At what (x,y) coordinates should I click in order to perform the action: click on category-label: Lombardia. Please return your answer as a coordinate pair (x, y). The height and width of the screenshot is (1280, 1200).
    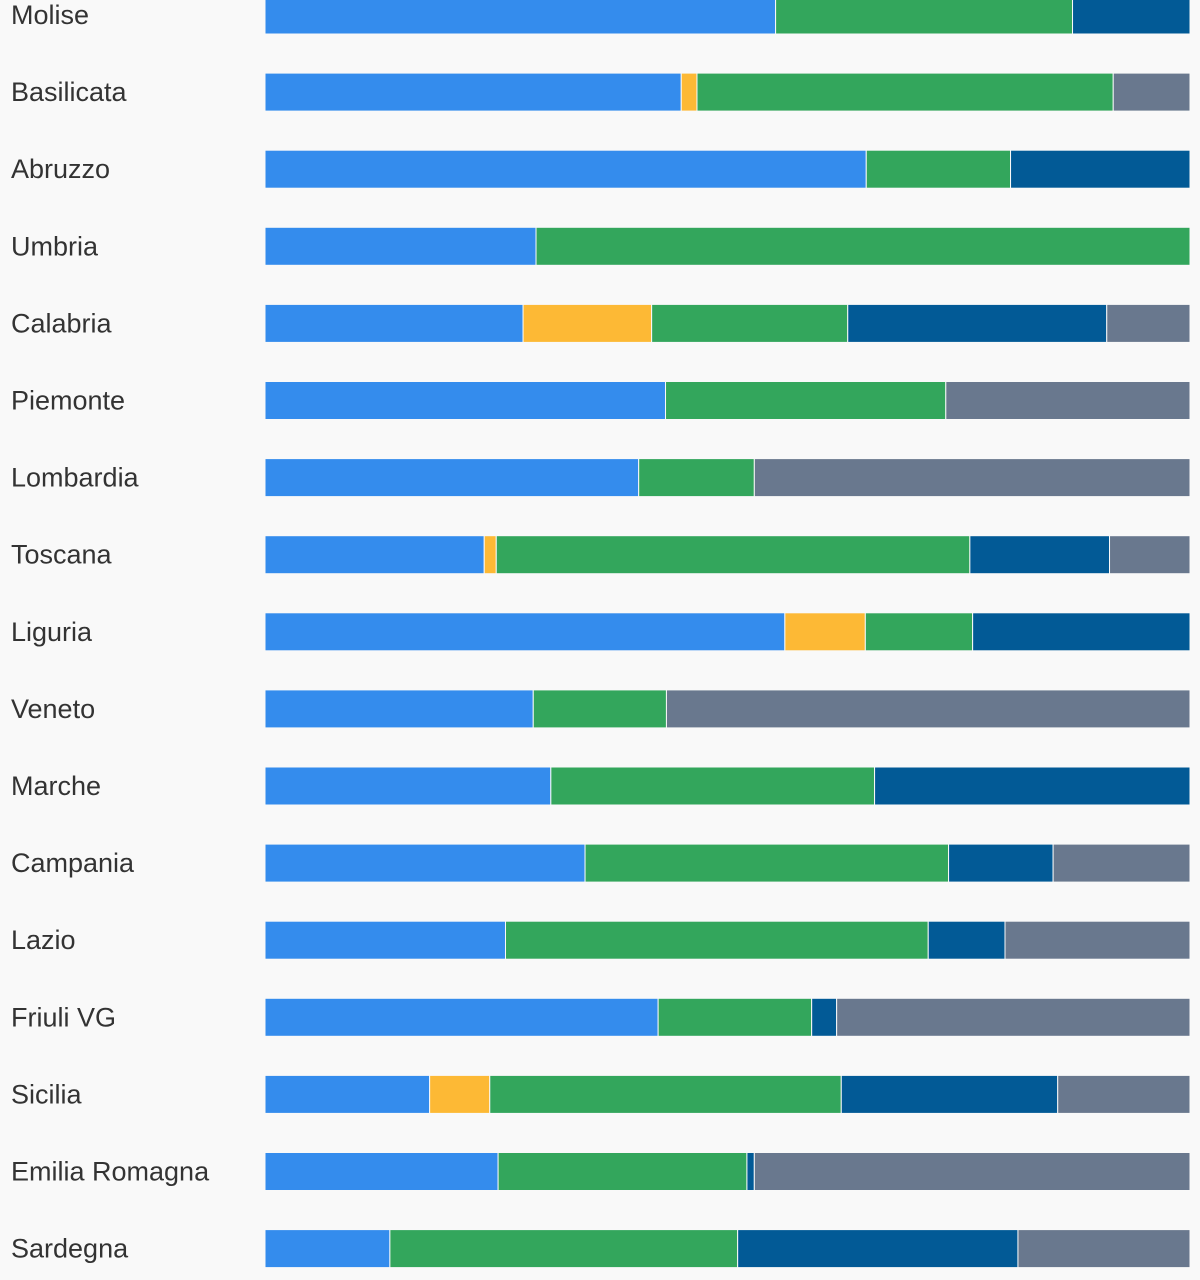
    Looking at the image, I should click on (75, 478).